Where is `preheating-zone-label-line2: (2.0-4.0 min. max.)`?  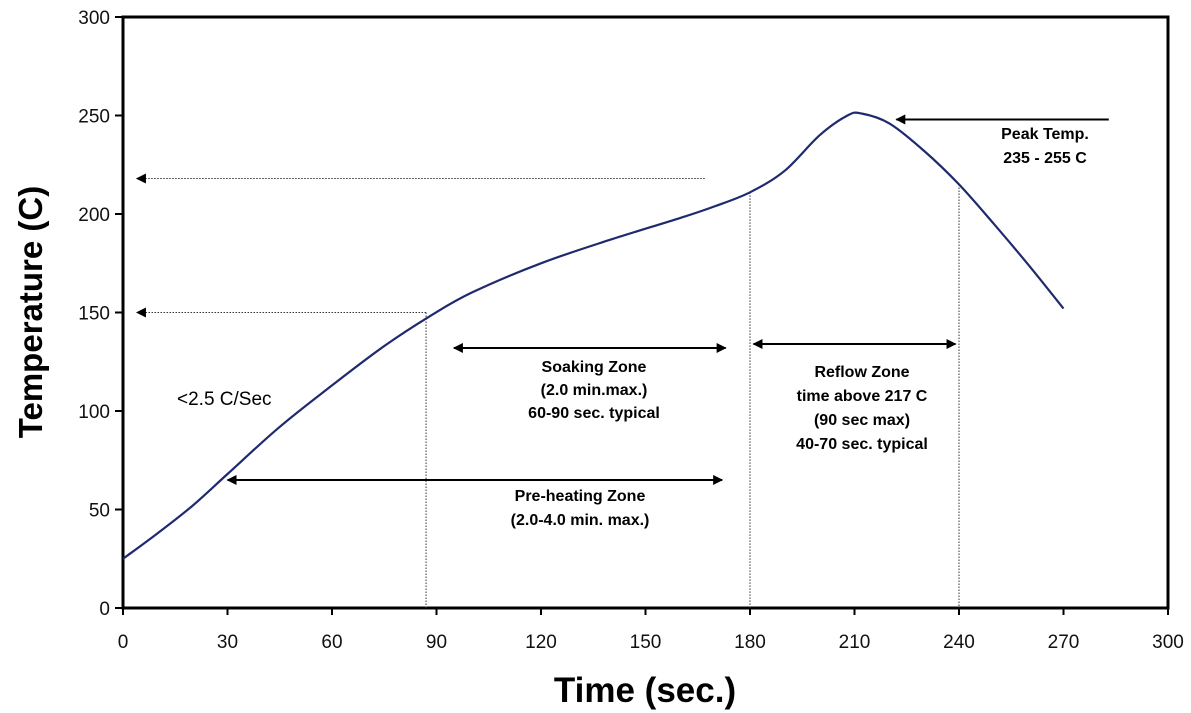 preheating-zone-label-line2: (2.0-4.0 min. max.) is located at coordinates (580, 520).